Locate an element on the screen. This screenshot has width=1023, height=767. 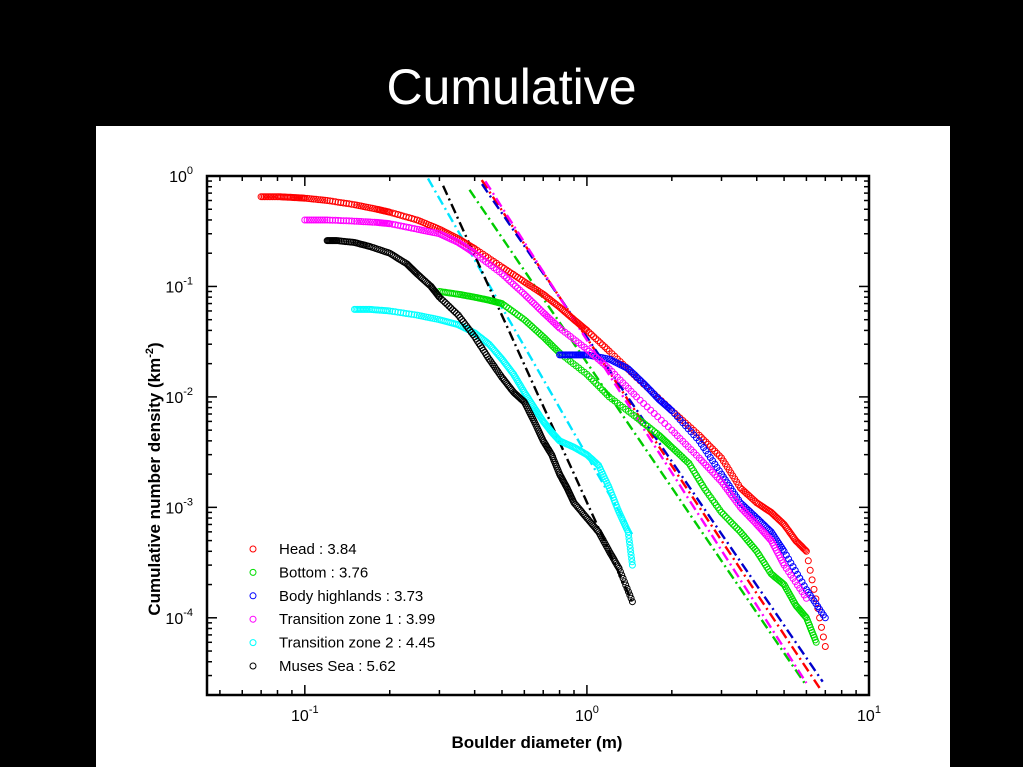
legend-marker is located at coordinates (253, 572).